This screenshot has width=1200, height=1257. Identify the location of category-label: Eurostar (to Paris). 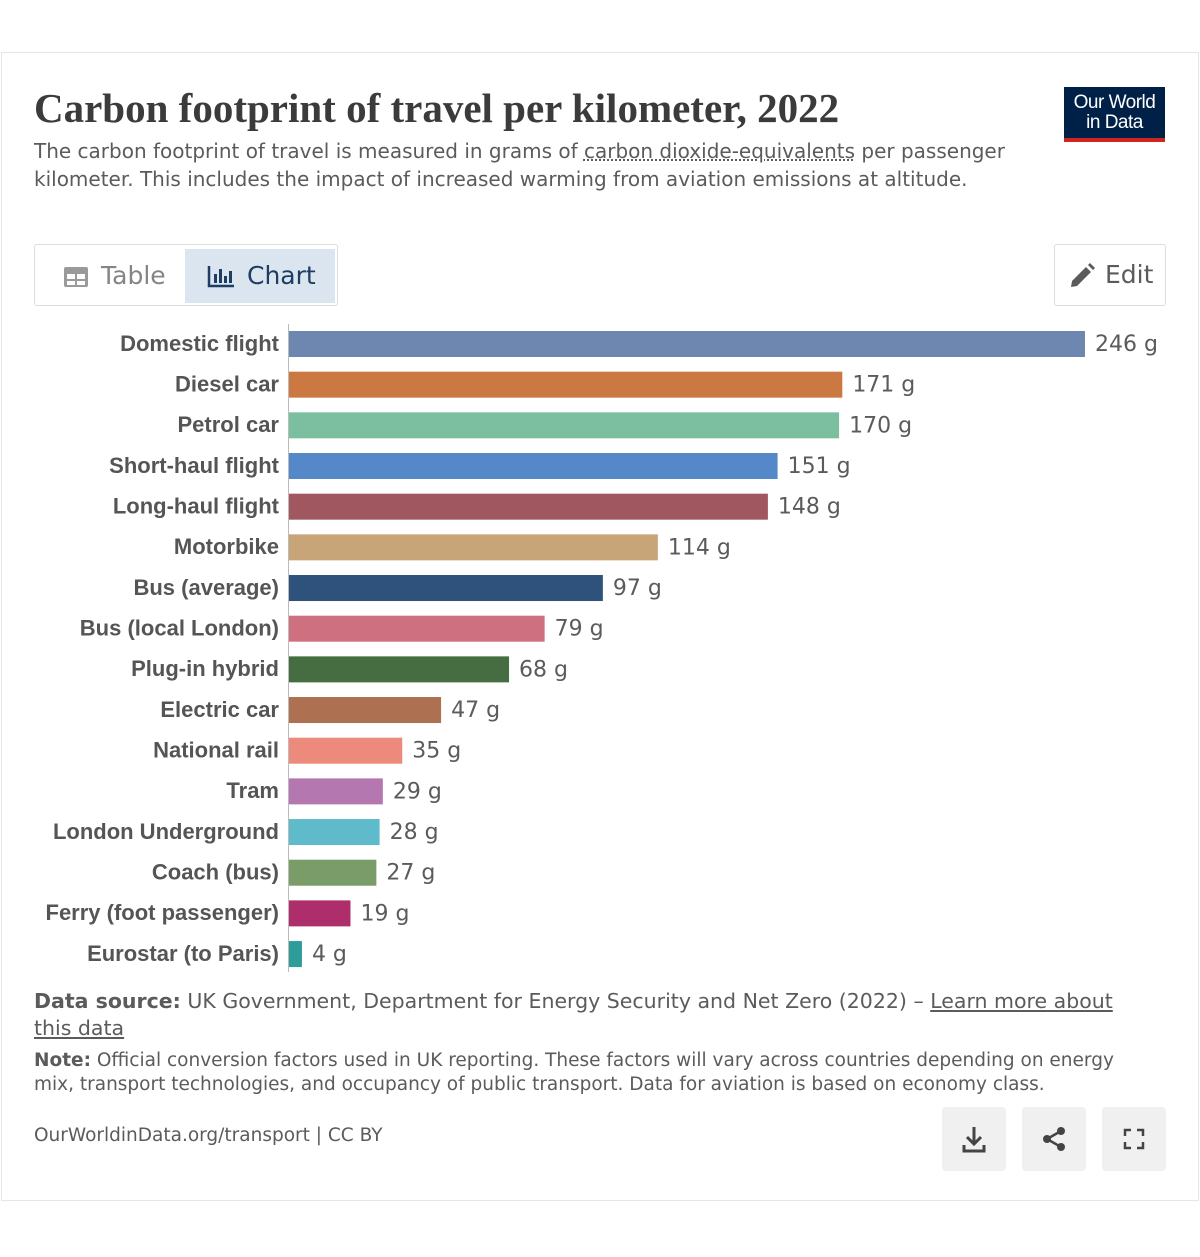
(183, 953).